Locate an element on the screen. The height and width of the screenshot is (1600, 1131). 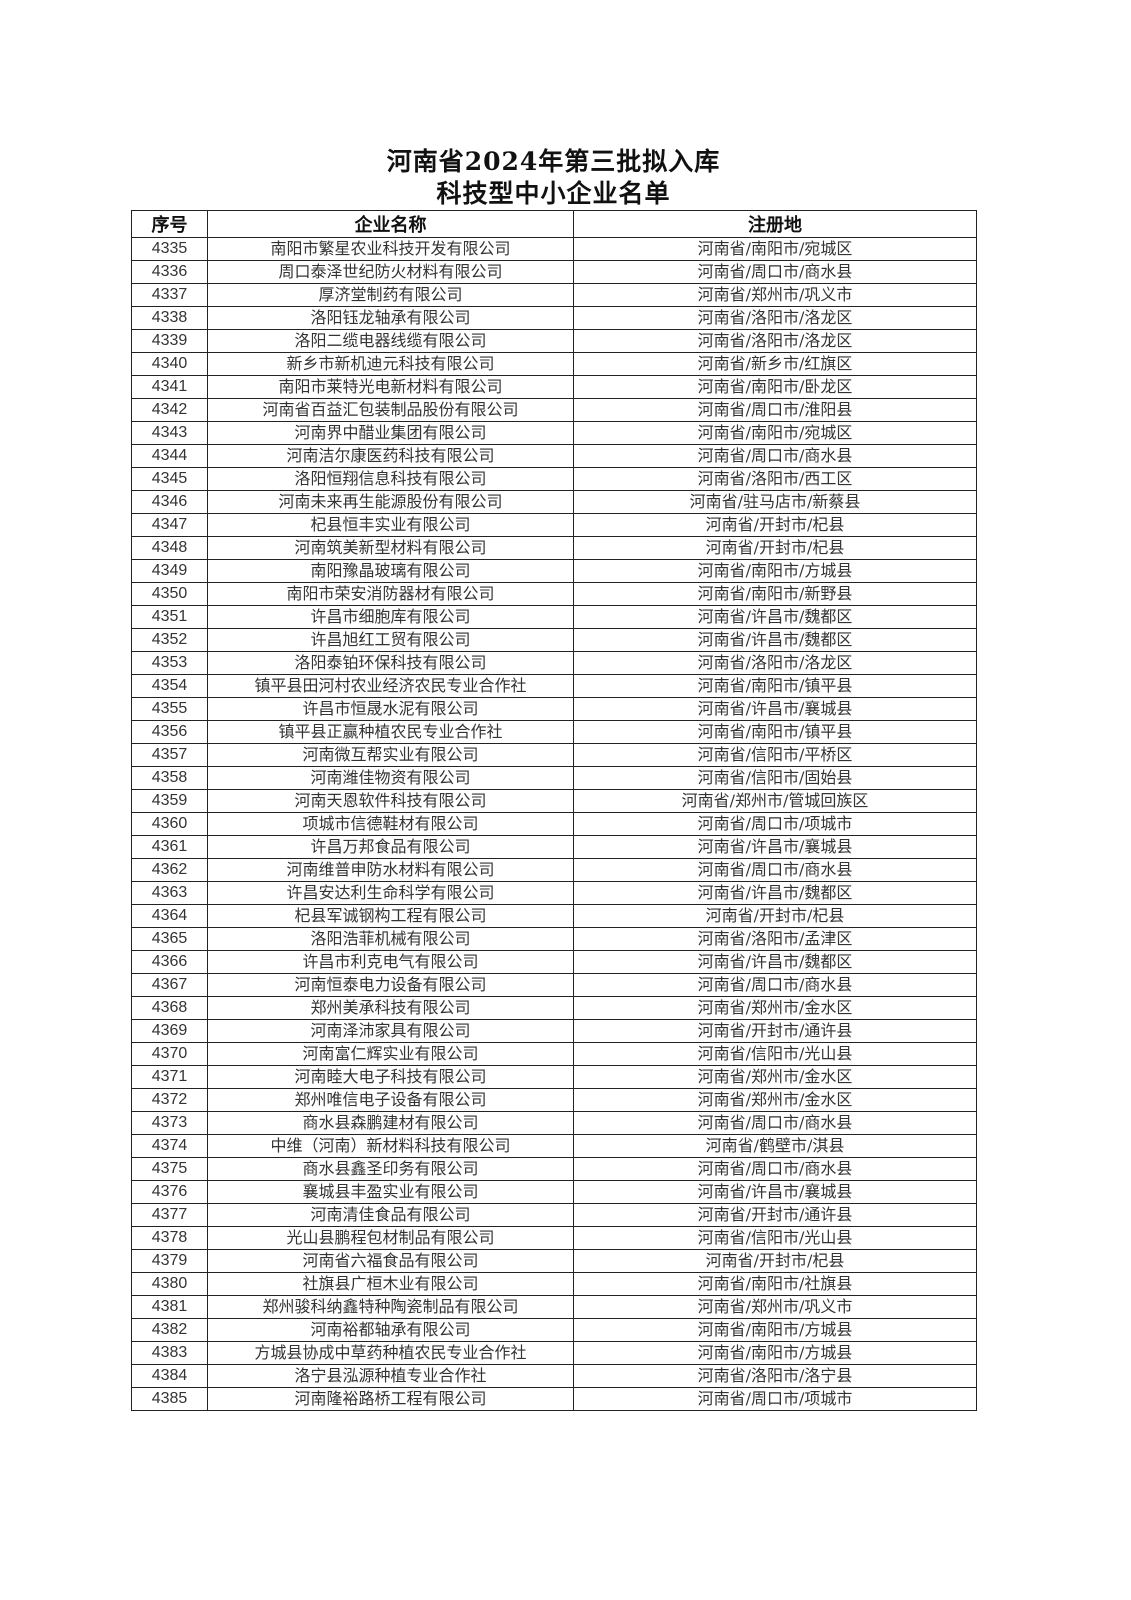
serial-number-cell: 4368 is located at coordinates (169, 1008).